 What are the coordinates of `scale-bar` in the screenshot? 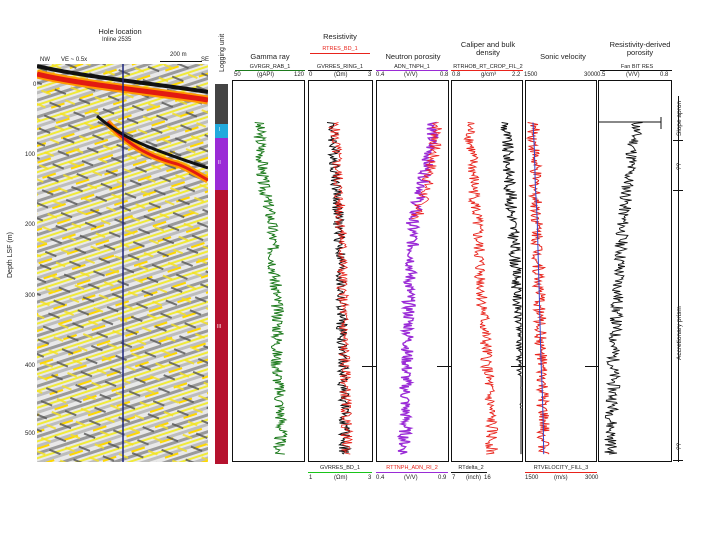 It's located at (181, 61).